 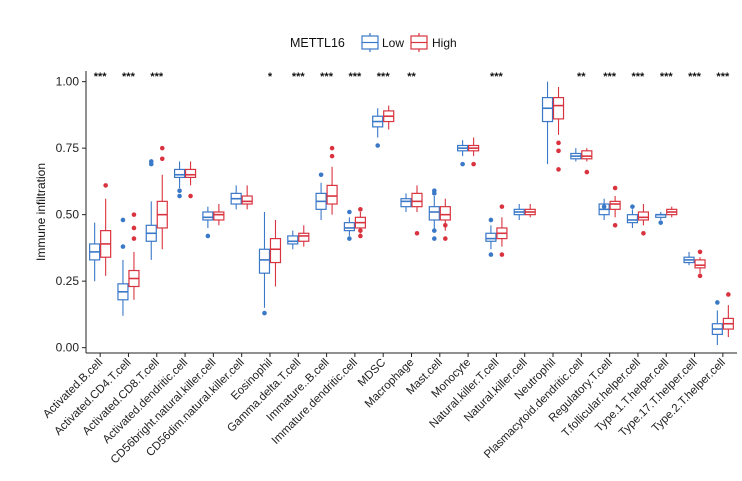 What do you see at coordinates (317, 43) in the screenshot?
I see `legend-title: METTL16` at bounding box center [317, 43].